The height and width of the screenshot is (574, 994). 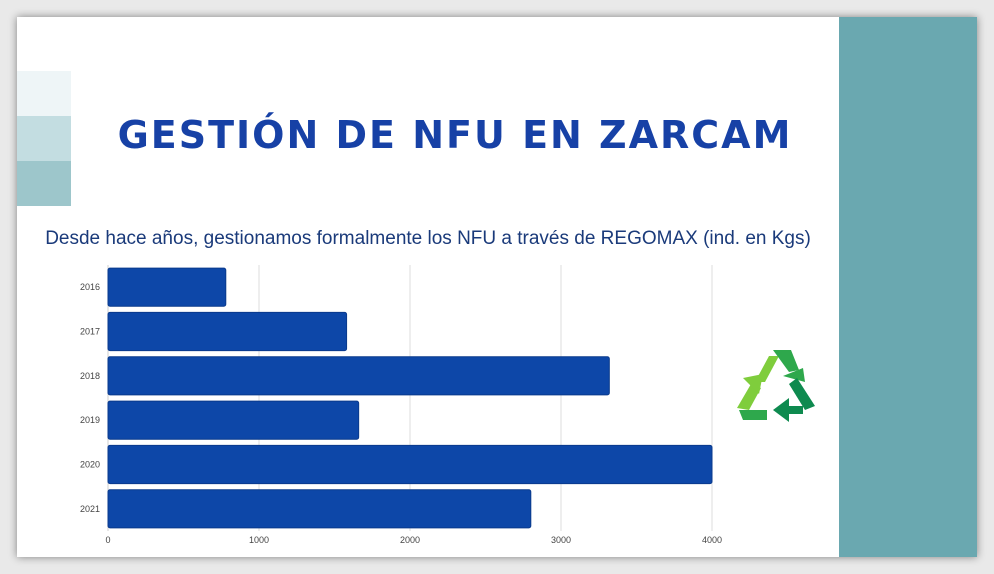 I want to click on x-tick-label: 1000, so click(x=259, y=540).